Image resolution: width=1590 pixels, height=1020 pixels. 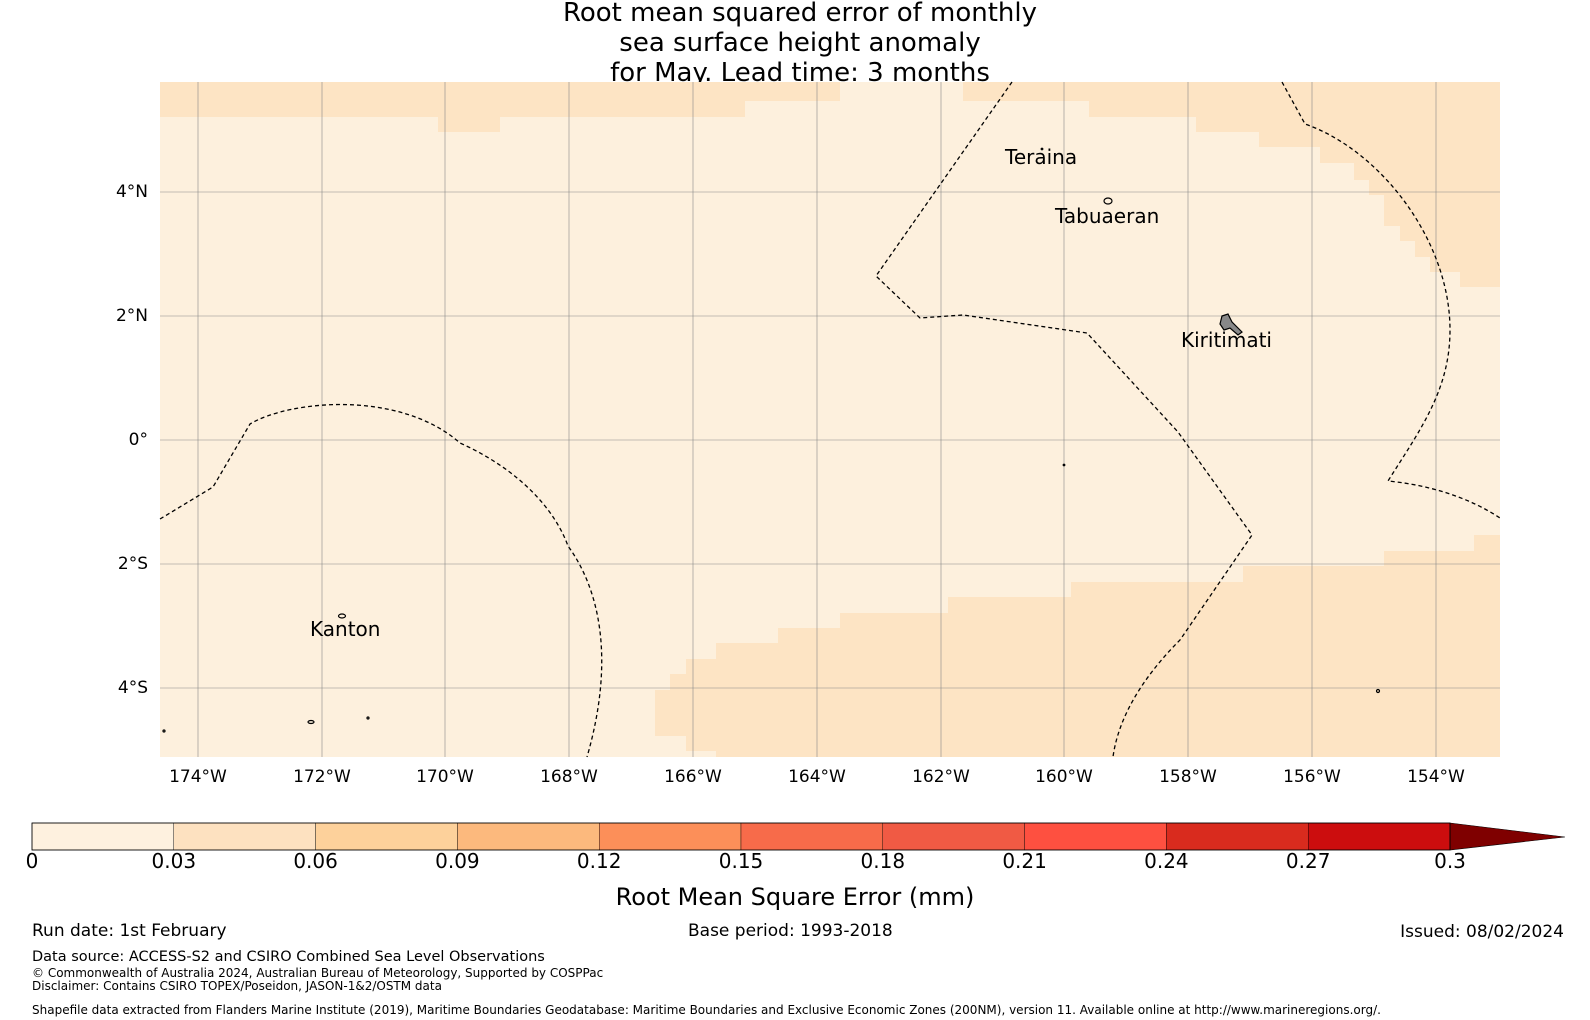 What do you see at coordinates (342, 616) in the screenshot?
I see `island-kanton` at bounding box center [342, 616].